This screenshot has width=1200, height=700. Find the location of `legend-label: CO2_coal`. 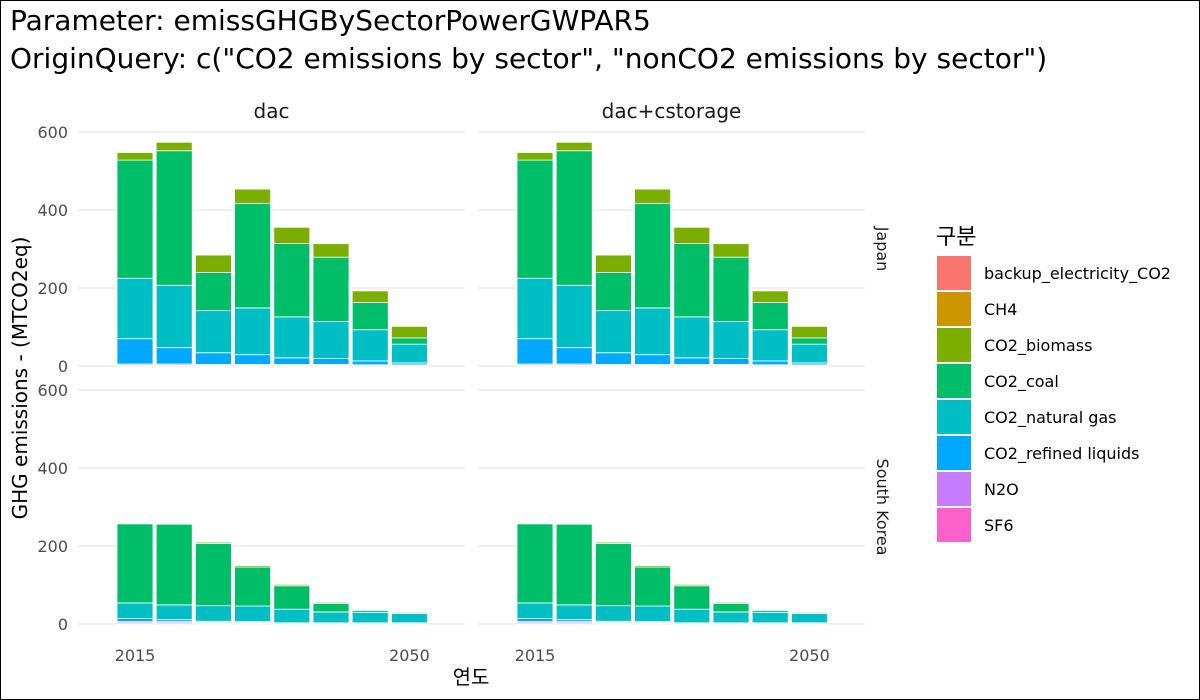

legend-label: CO2_coal is located at coordinates (1021, 382).